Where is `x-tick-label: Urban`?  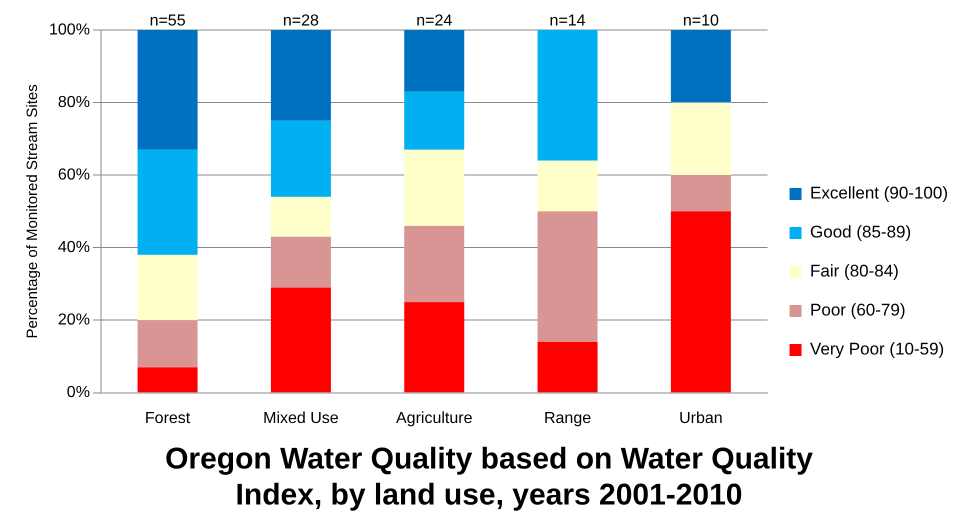 x-tick-label: Urban is located at coordinates (701, 418).